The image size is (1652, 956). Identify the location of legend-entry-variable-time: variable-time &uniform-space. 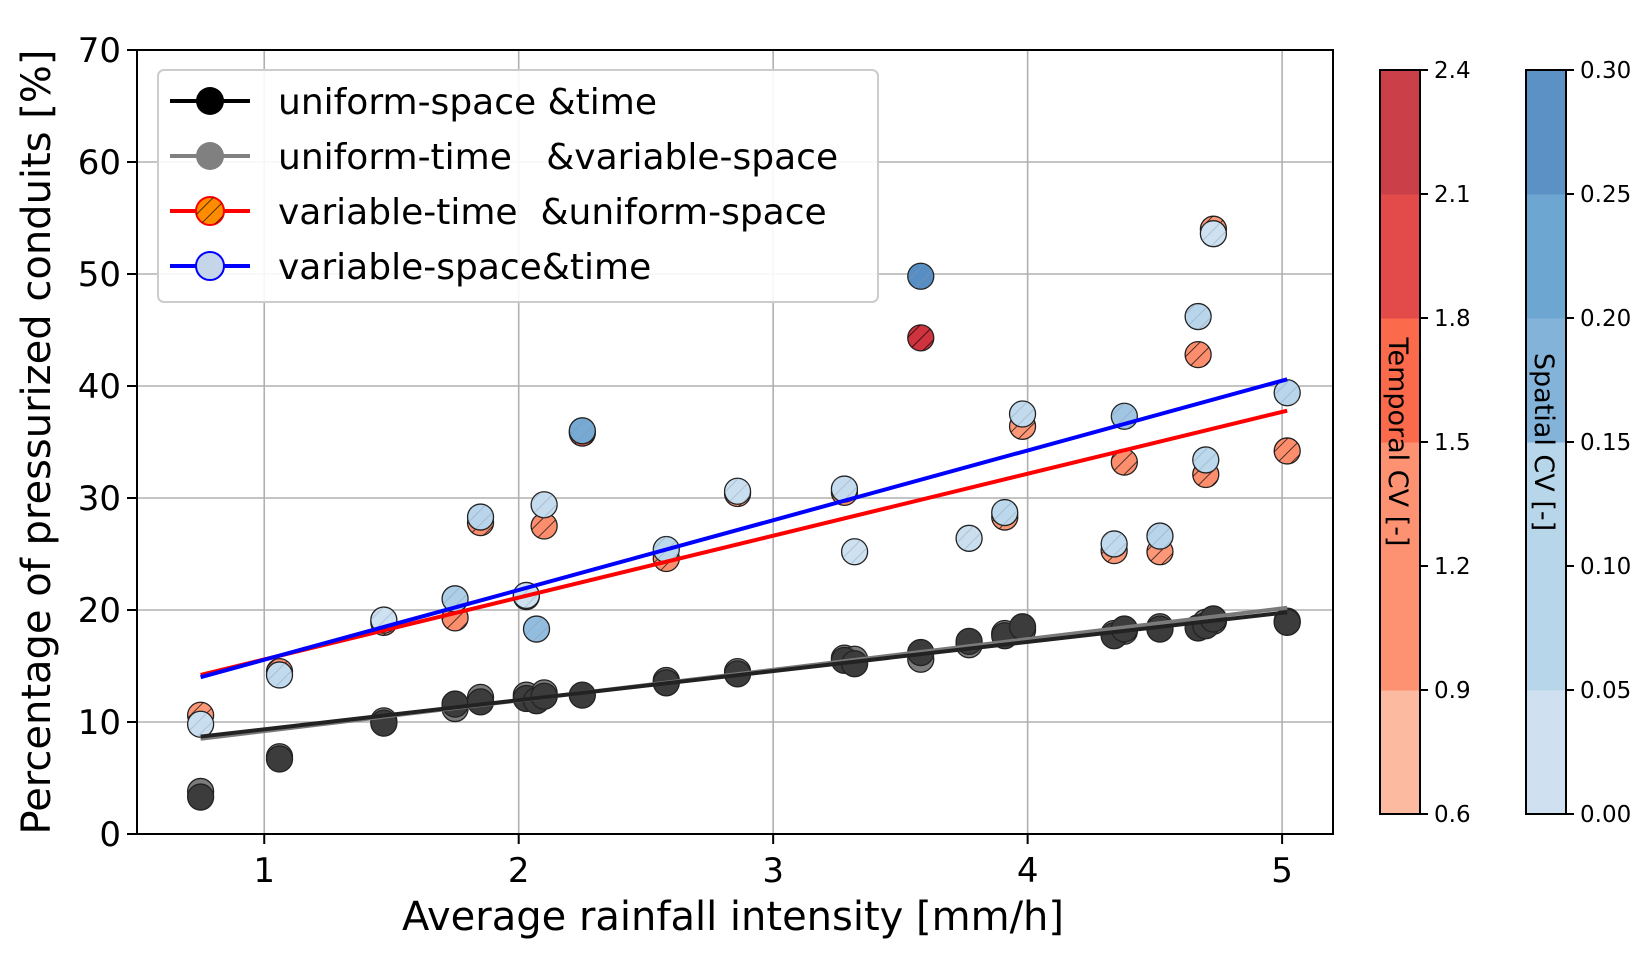
(498, 212).